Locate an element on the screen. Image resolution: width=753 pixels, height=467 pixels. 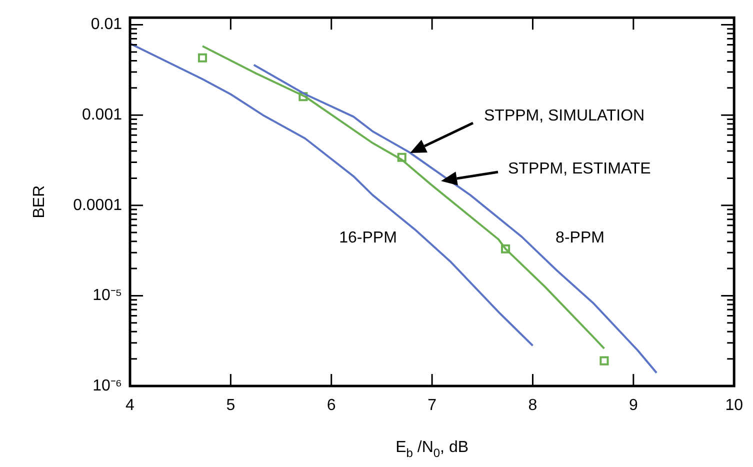
x-tick-label: 10 is located at coordinates (734, 405).